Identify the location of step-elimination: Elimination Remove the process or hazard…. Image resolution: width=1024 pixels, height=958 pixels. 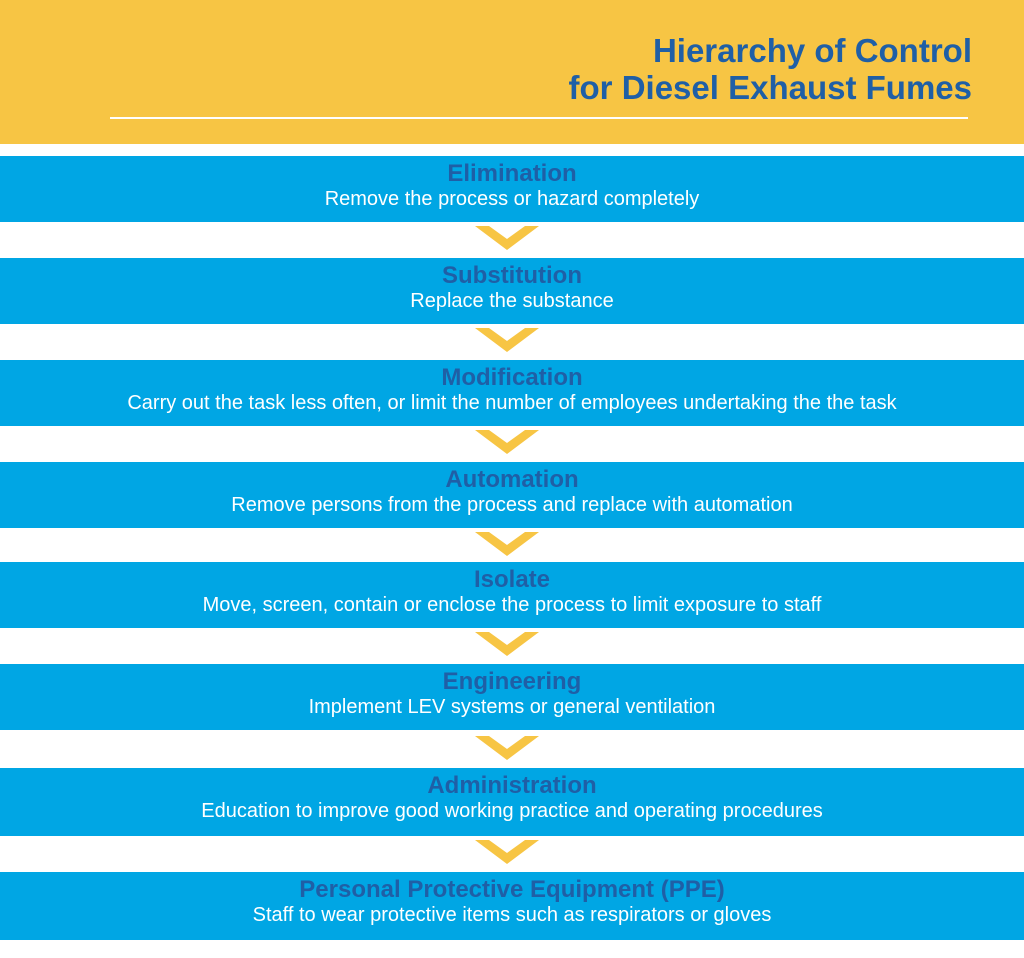
(512, 189).